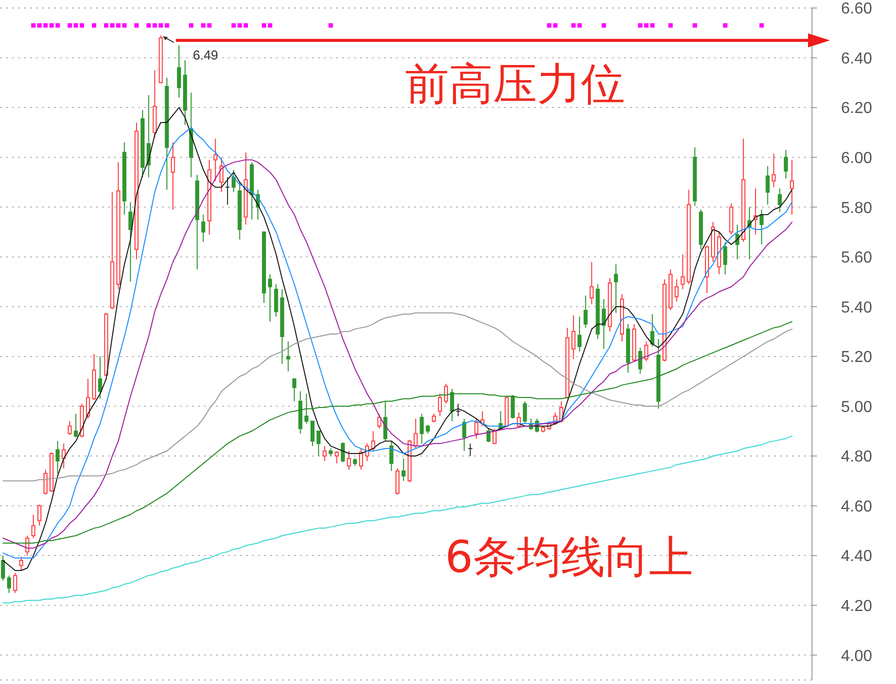  What do you see at coordinates (856, 208) in the screenshot?
I see `y-tick-label: 5.80` at bounding box center [856, 208].